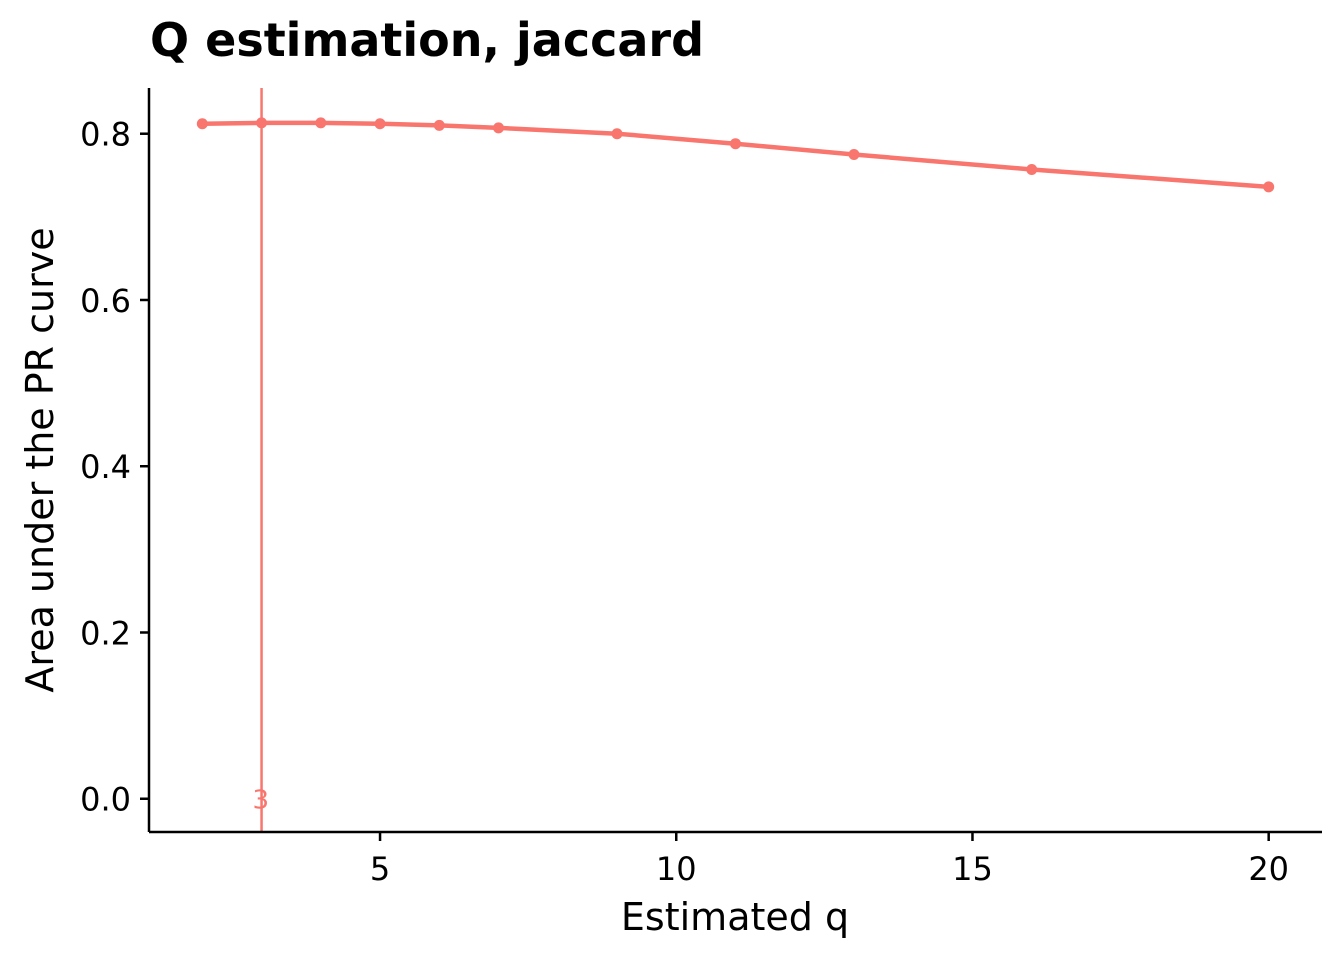 This screenshot has width=1344, height=960. Describe the element at coordinates (105, 301) in the screenshot. I see `y-tick-label: 0.6` at that location.